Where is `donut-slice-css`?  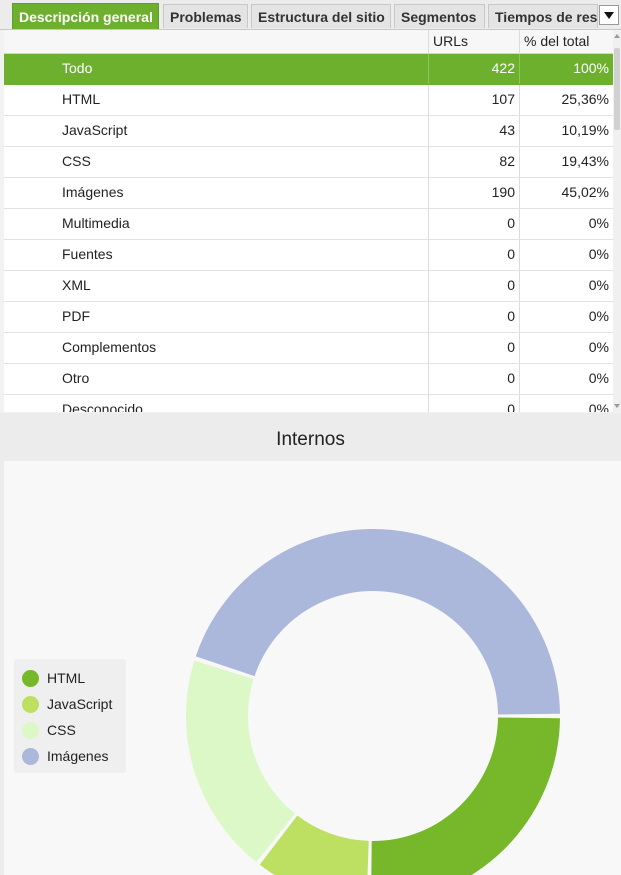 donut-slice-css is located at coordinates (240, 761).